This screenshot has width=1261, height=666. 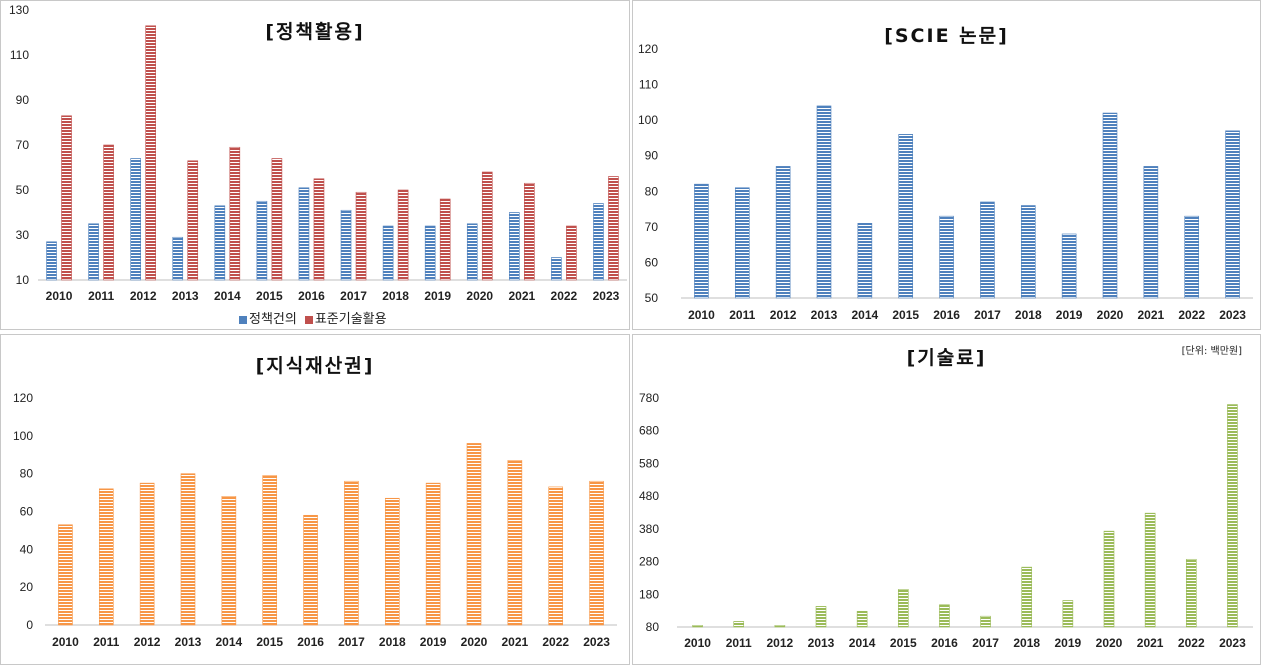 What do you see at coordinates (652, 262) in the screenshot?
I see `y-tick-label: 60` at bounding box center [652, 262].